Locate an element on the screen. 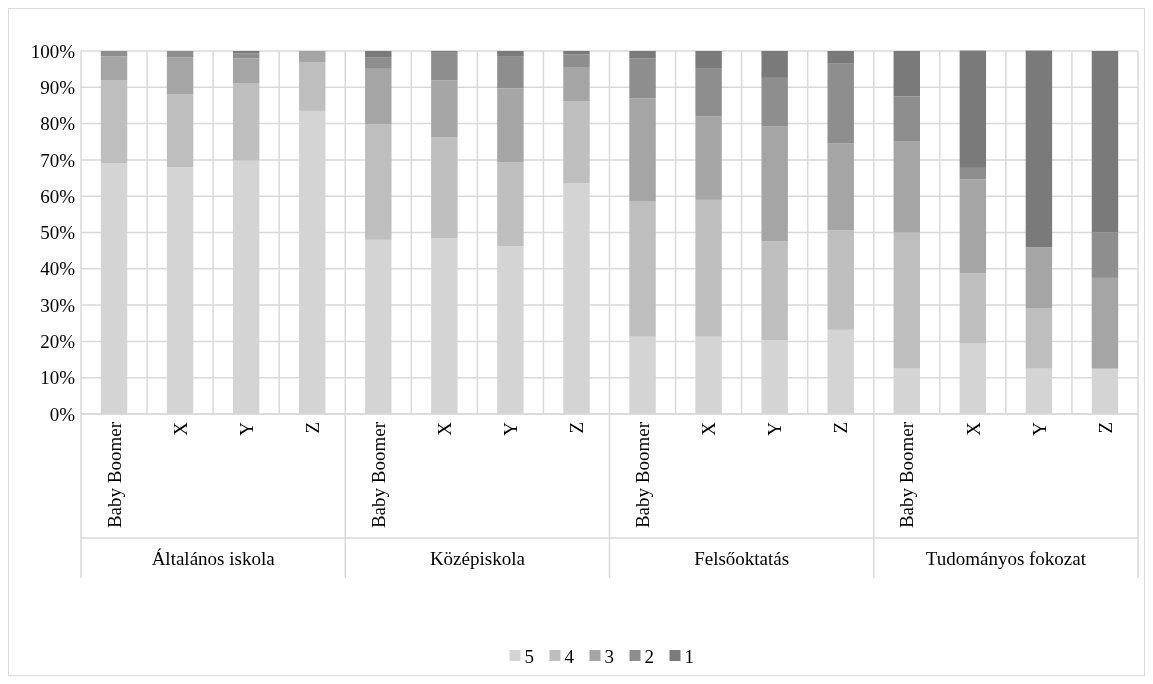 This screenshot has width=1153, height=684. text: Általános iskola is located at coordinates (213, 558).